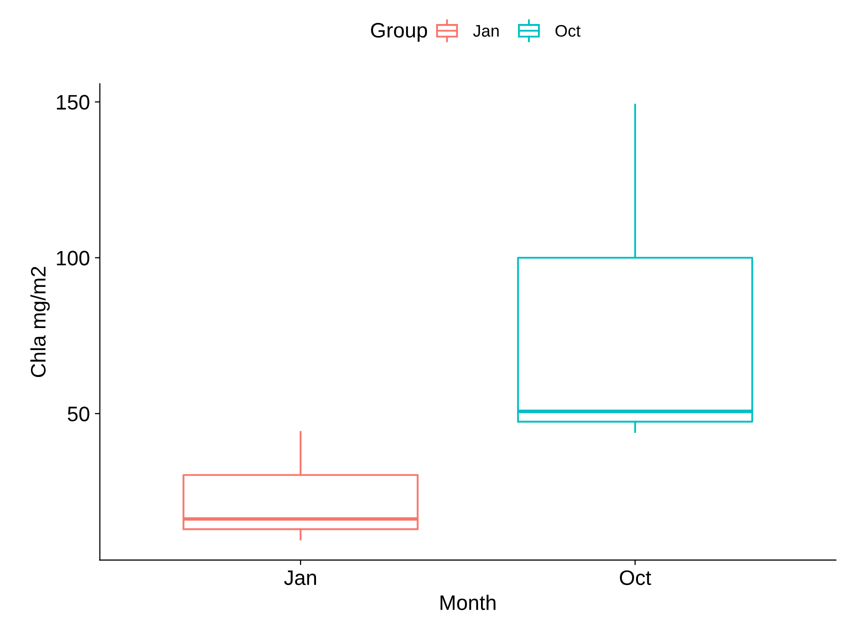 The height and width of the screenshot is (635, 846). What do you see at coordinates (468, 602) in the screenshot?
I see `x-axis-title: Month` at bounding box center [468, 602].